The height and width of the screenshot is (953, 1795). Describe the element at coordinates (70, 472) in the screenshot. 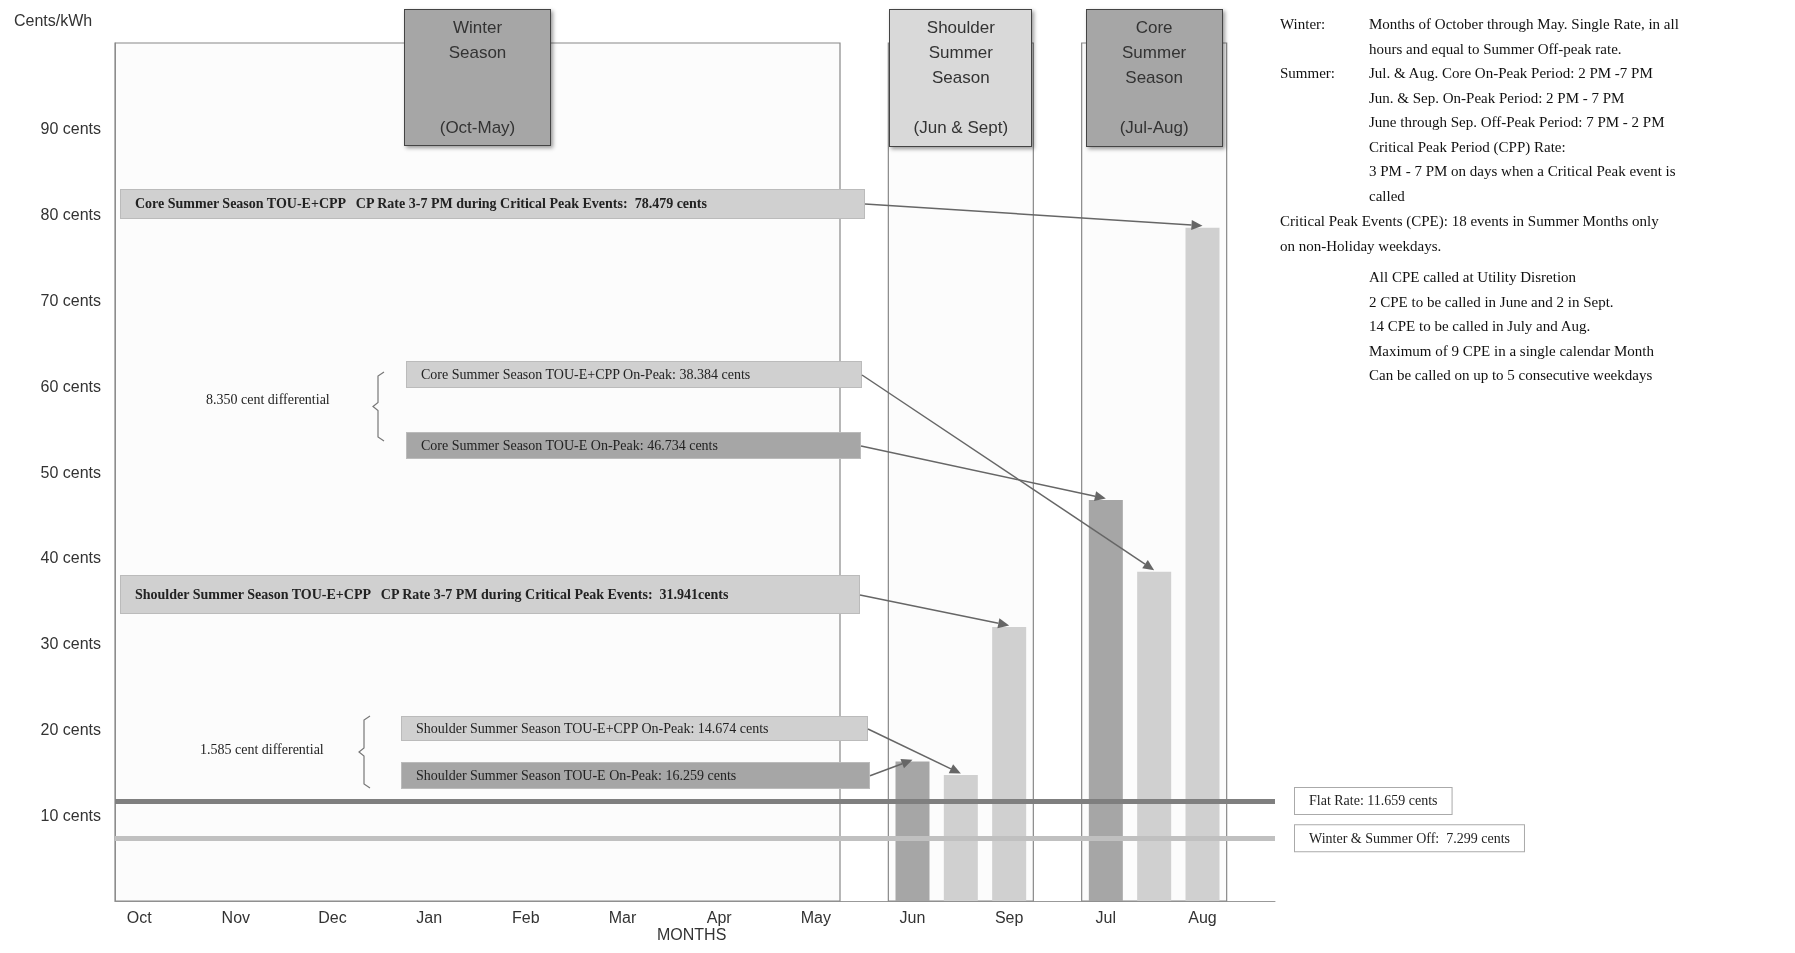

I see `y-tick-label: 50 cents` at that location.